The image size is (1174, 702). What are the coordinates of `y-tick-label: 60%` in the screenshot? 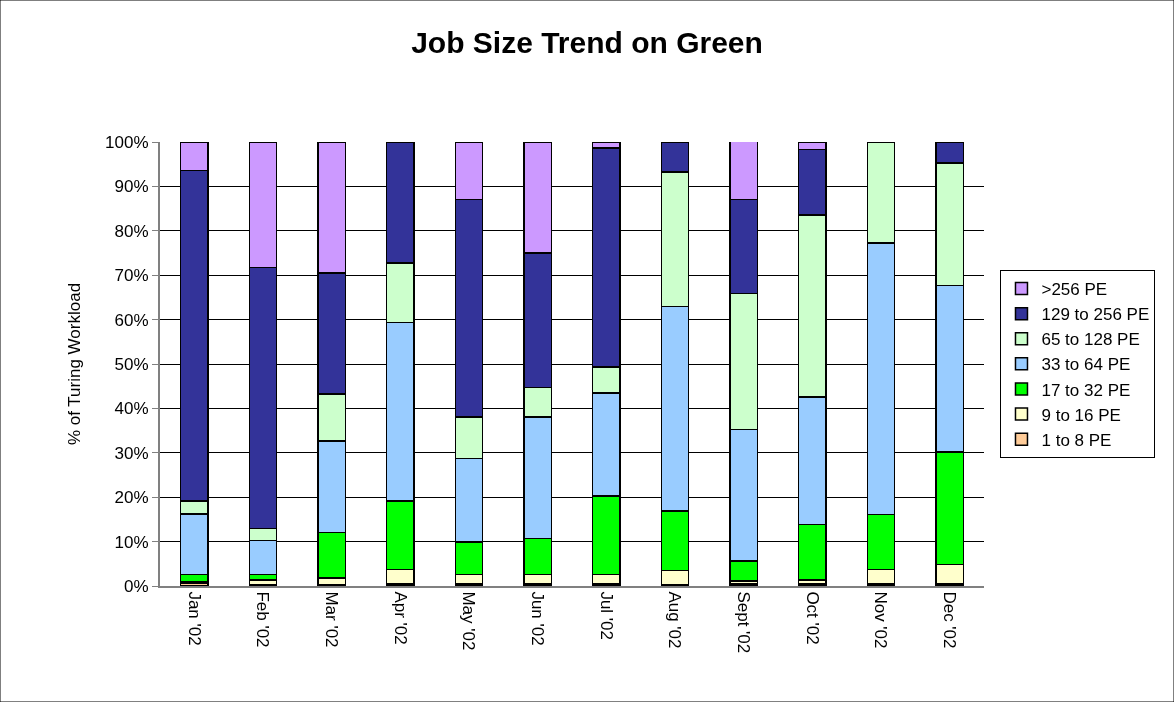 It's located at (131, 320).